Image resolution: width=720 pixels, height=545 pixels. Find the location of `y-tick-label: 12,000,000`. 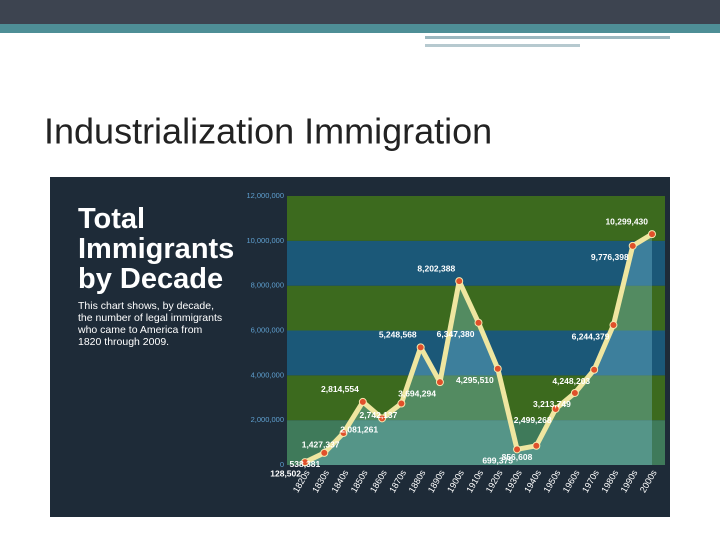

y-tick-label: 12,000,000 is located at coordinates (265, 195).